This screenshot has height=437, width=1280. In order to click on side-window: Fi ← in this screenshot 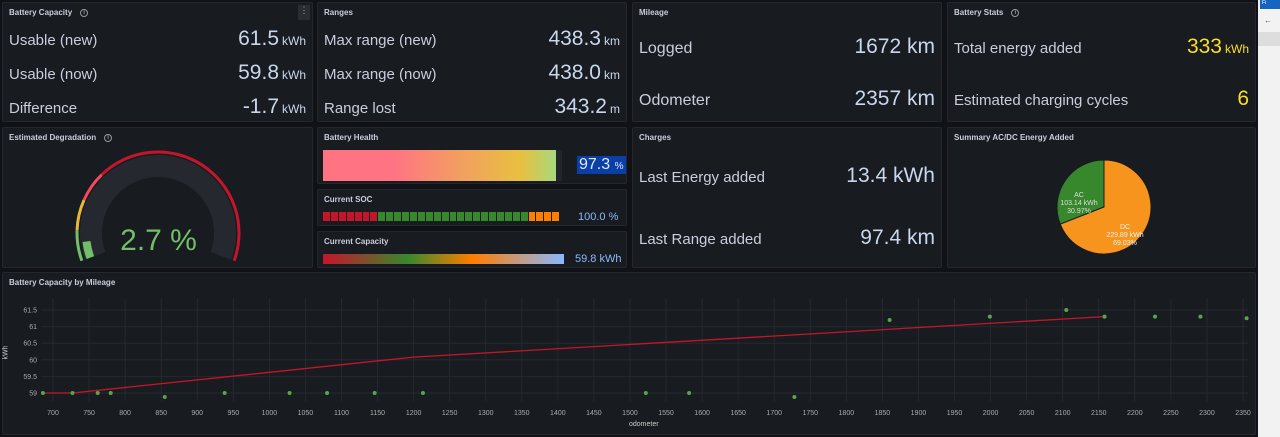, I will do `click(1269, 218)`.